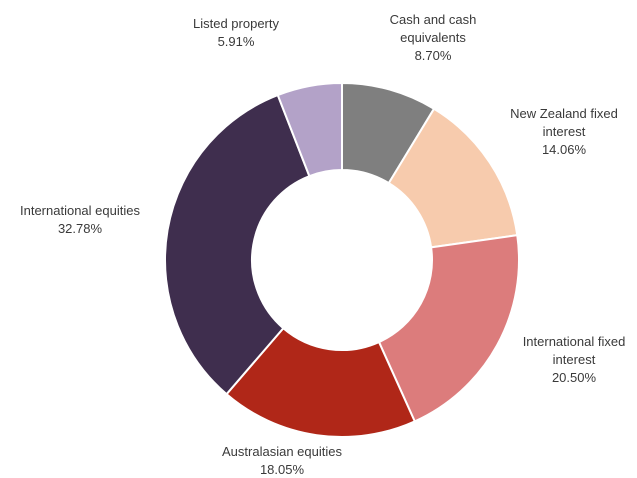 This screenshot has width=637, height=478. Describe the element at coordinates (236, 32) in the screenshot. I see `slice-label-5: Listed property 5.91%` at that location.